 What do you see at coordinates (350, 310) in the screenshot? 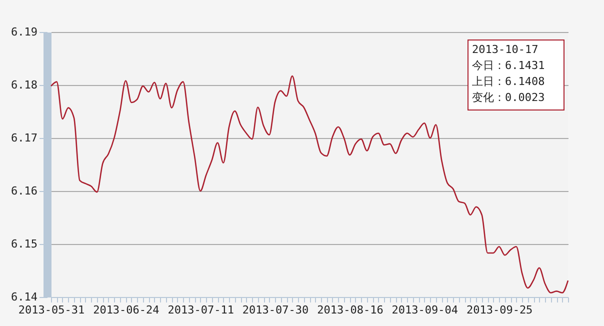
I see `x-tick-label: 2013-08-16` at bounding box center [350, 310].